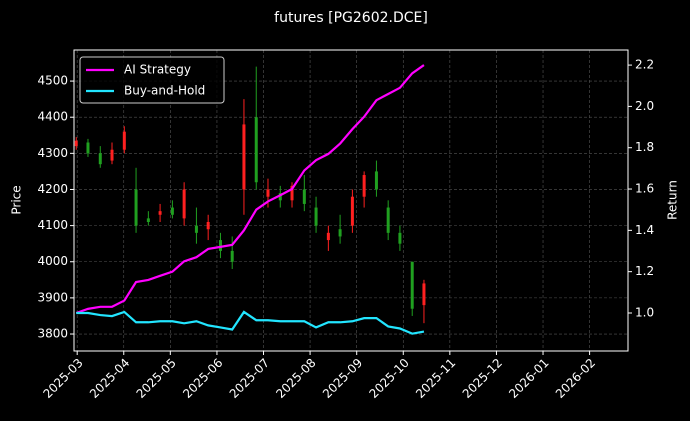 Image resolution: width=690 pixels, height=421 pixels. What do you see at coordinates (644, 147) in the screenshot?
I see `y2-tick-label: 1.8` at bounding box center [644, 147].